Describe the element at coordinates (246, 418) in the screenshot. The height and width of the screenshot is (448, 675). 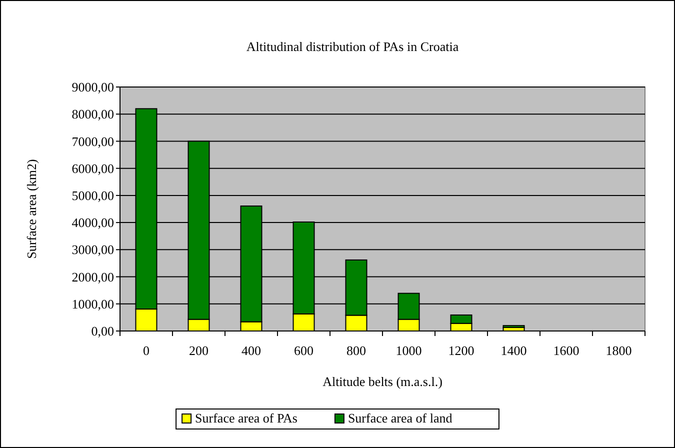
I see `legend-label: Surface area of PAs` at that location.